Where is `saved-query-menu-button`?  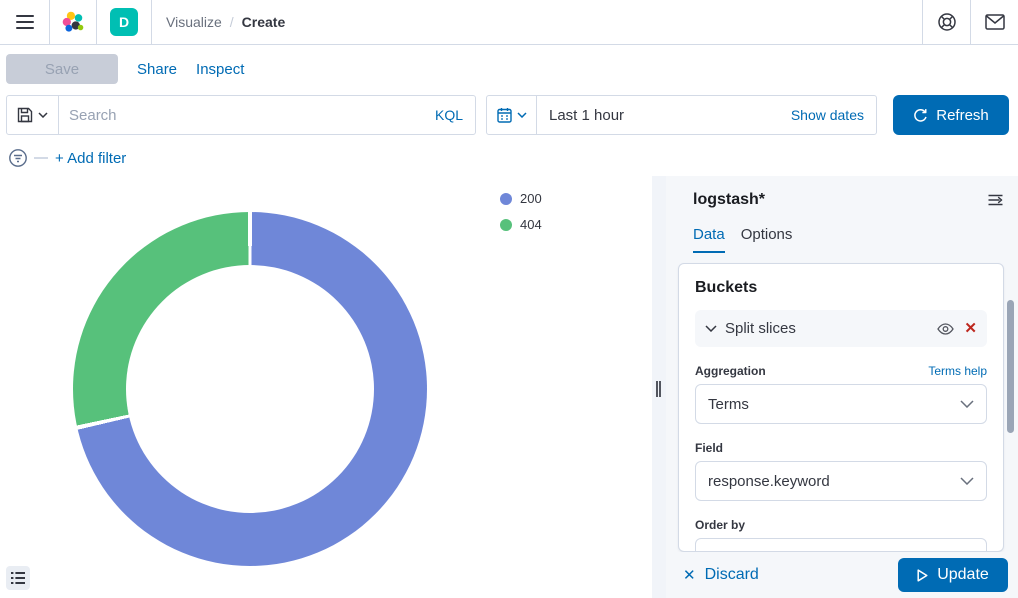
saved-query-menu-button is located at coordinates (33, 115).